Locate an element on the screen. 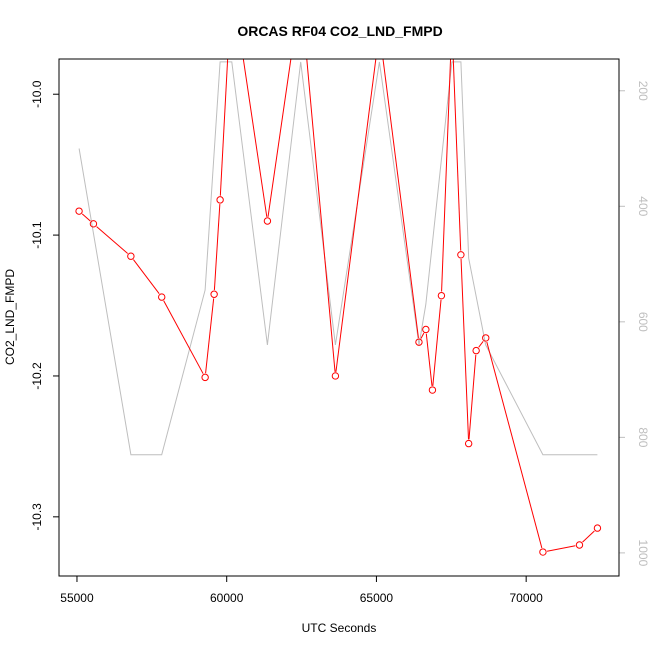 The image size is (650, 650). chart-title: ORCAS RF04 CO2_LND_FMPD is located at coordinates (339, 31).